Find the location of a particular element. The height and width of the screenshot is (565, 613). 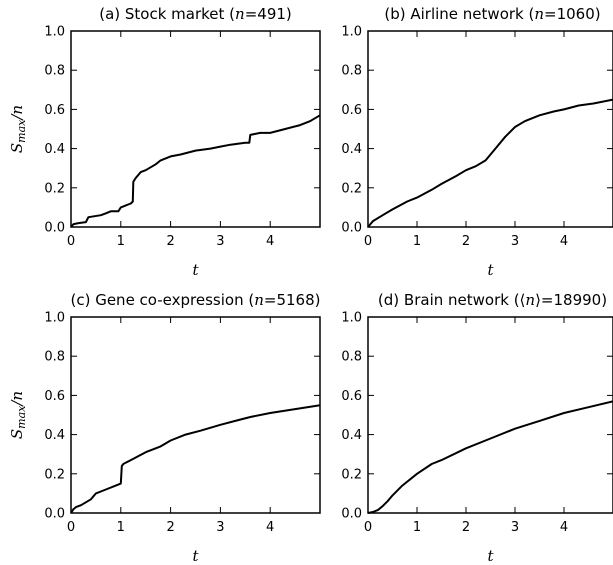

panel-title: (b) Airline network (n=1060) is located at coordinates (492, 14).